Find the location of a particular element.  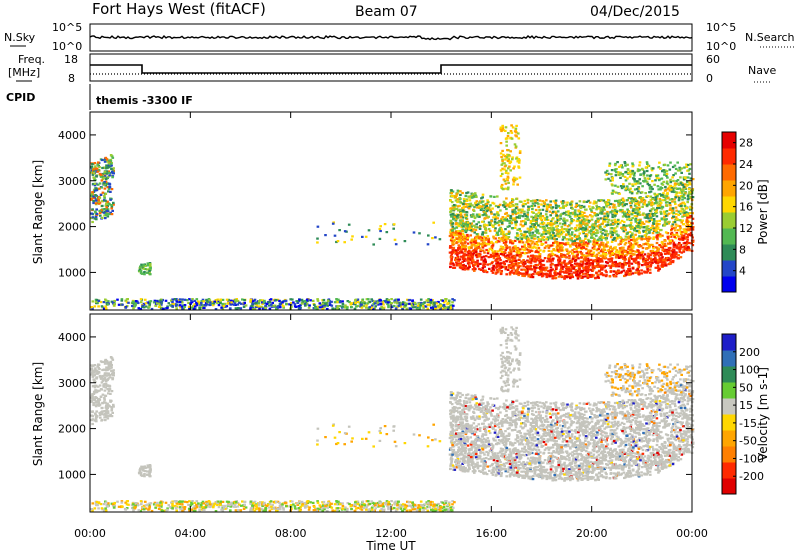

freq-unit-label: [MHz] is located at coordinates (24, 72).